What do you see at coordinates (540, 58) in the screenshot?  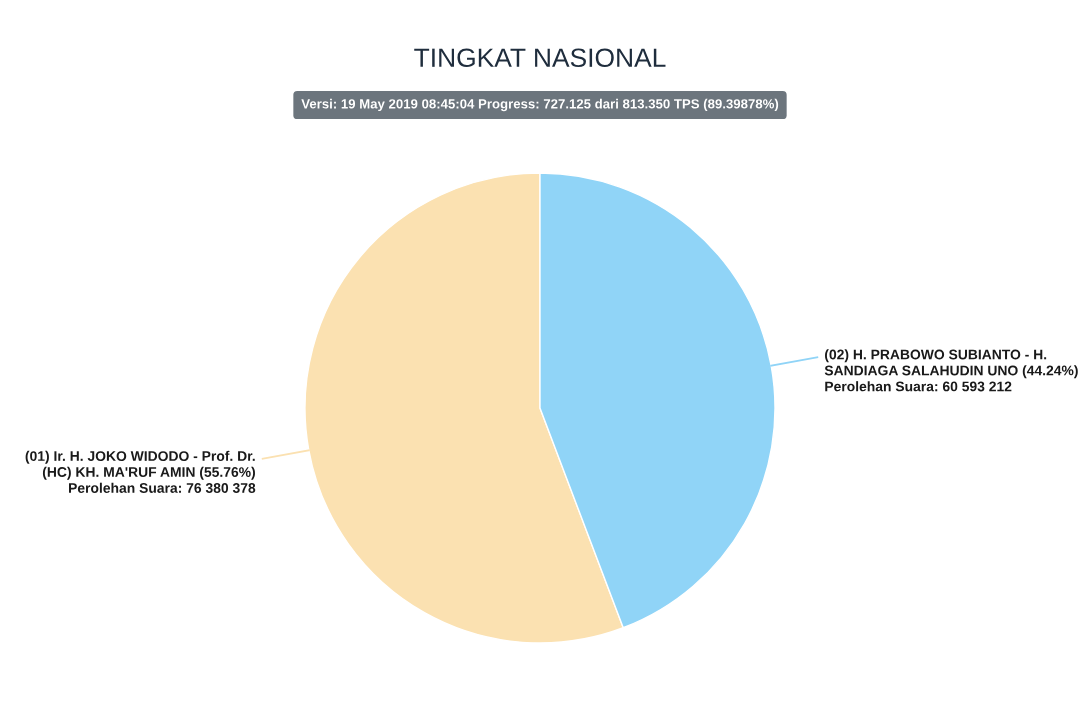 I see `chart-title: TINGKAT NASIONAL` at bounding box center [540, 58].